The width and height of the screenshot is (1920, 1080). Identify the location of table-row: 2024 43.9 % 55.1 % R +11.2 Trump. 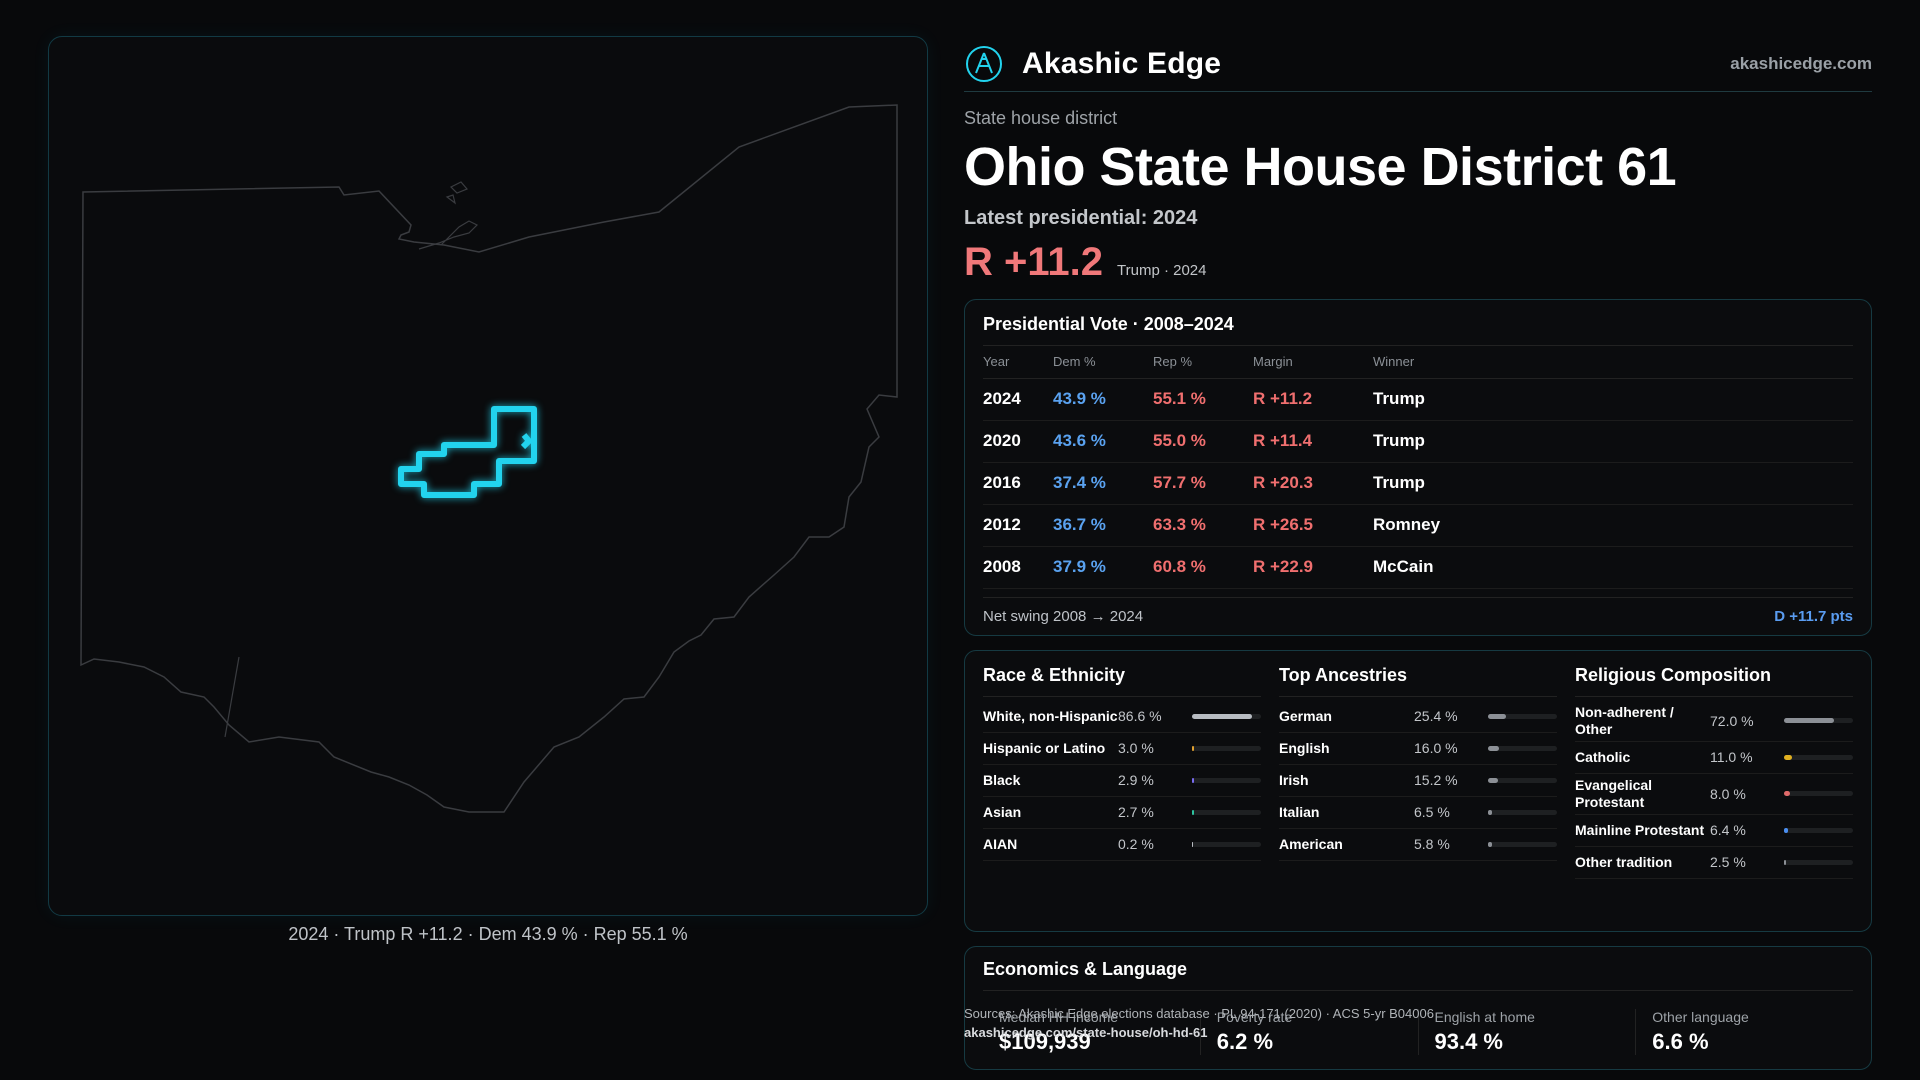
(1418, 399).